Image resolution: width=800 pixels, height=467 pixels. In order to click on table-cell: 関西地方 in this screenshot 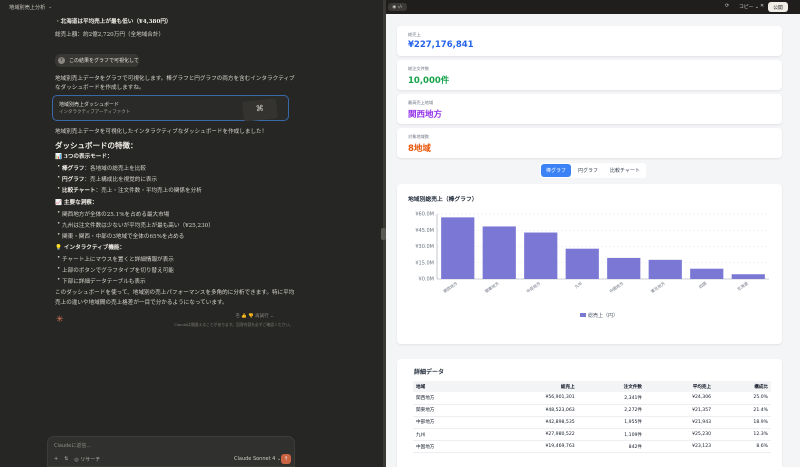, I will do `click(447, 398)`.